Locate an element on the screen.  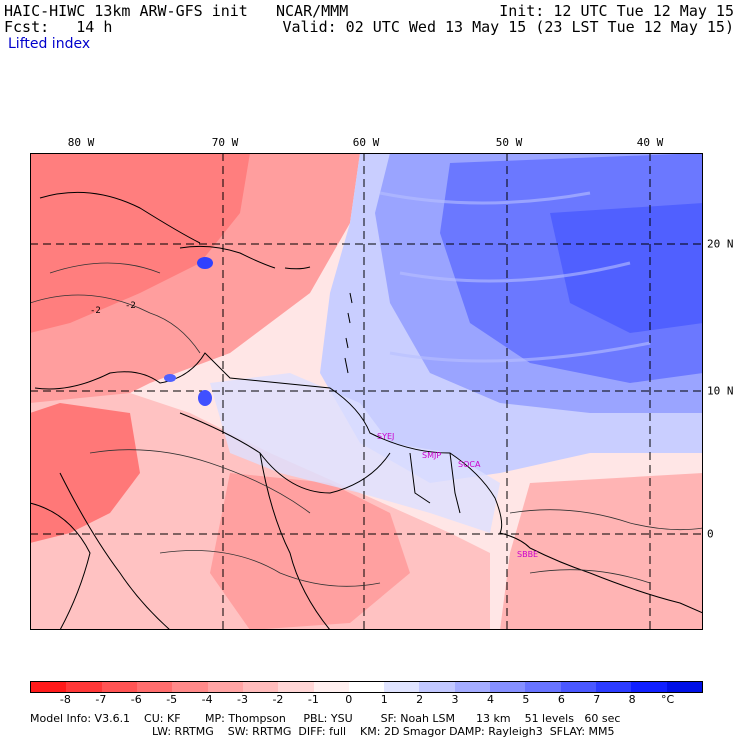
colorbar-tick-label: °C is located at coordinates (667, 699).